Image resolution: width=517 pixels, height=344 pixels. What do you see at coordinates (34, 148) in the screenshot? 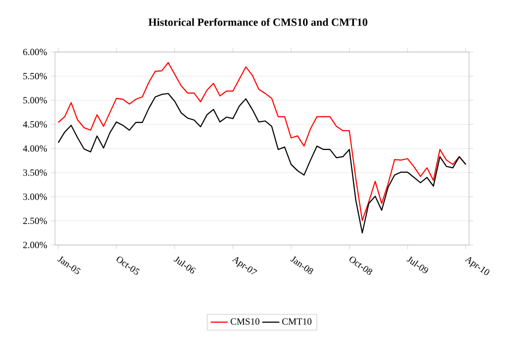
I see `y-tick-label: 4.00%` at bounding box center [34, 148].